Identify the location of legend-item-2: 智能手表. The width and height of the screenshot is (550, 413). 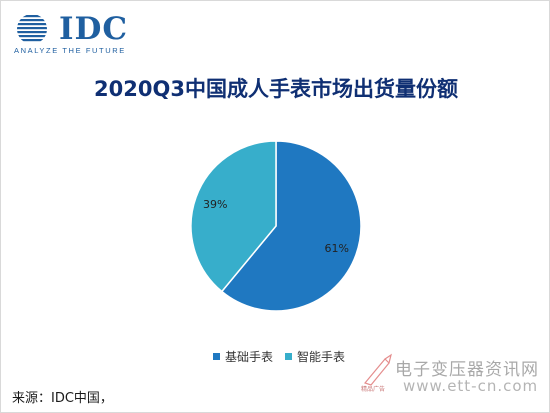
(315, 356).